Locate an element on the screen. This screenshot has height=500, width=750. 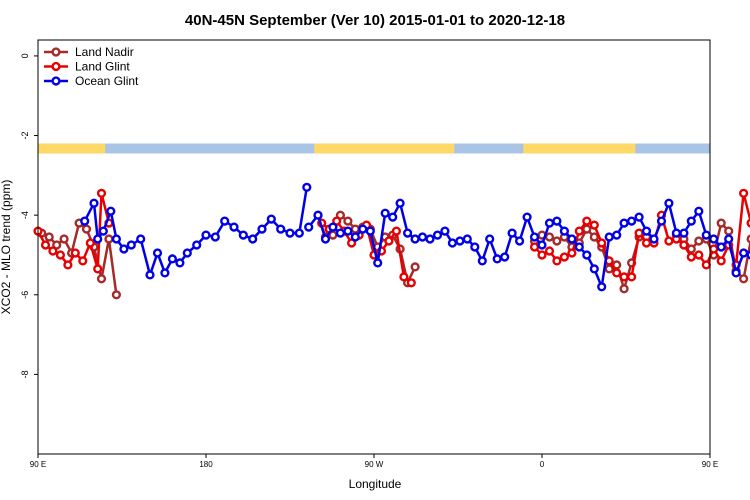
y-tick-label-3: -6 is located at coordinates (25, 295).